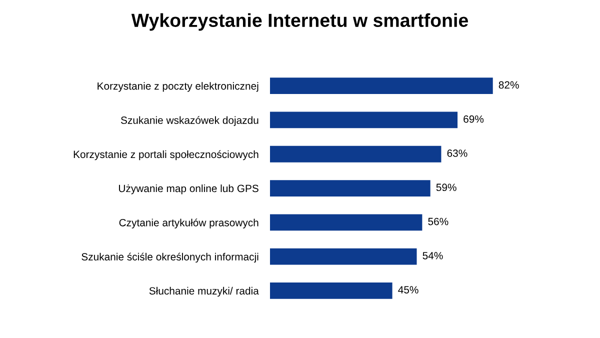  Describe the element at coordinates (188, 223) in the screenshot. I see `y-tick-label: Czytanie artykułów prasowych` at that location.